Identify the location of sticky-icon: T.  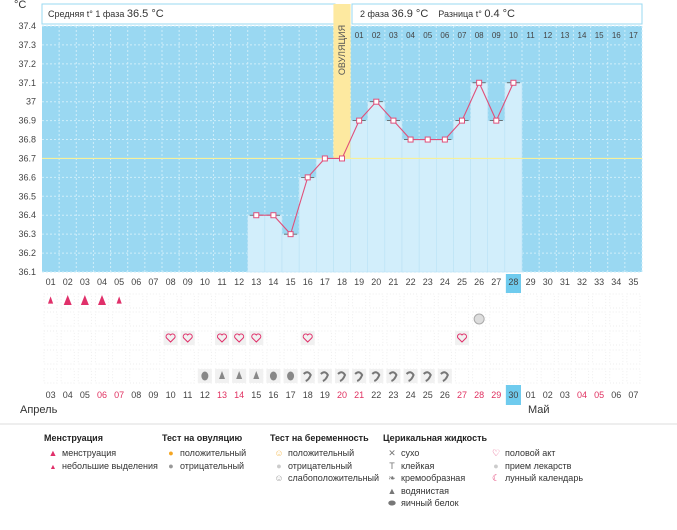
(392, 465).